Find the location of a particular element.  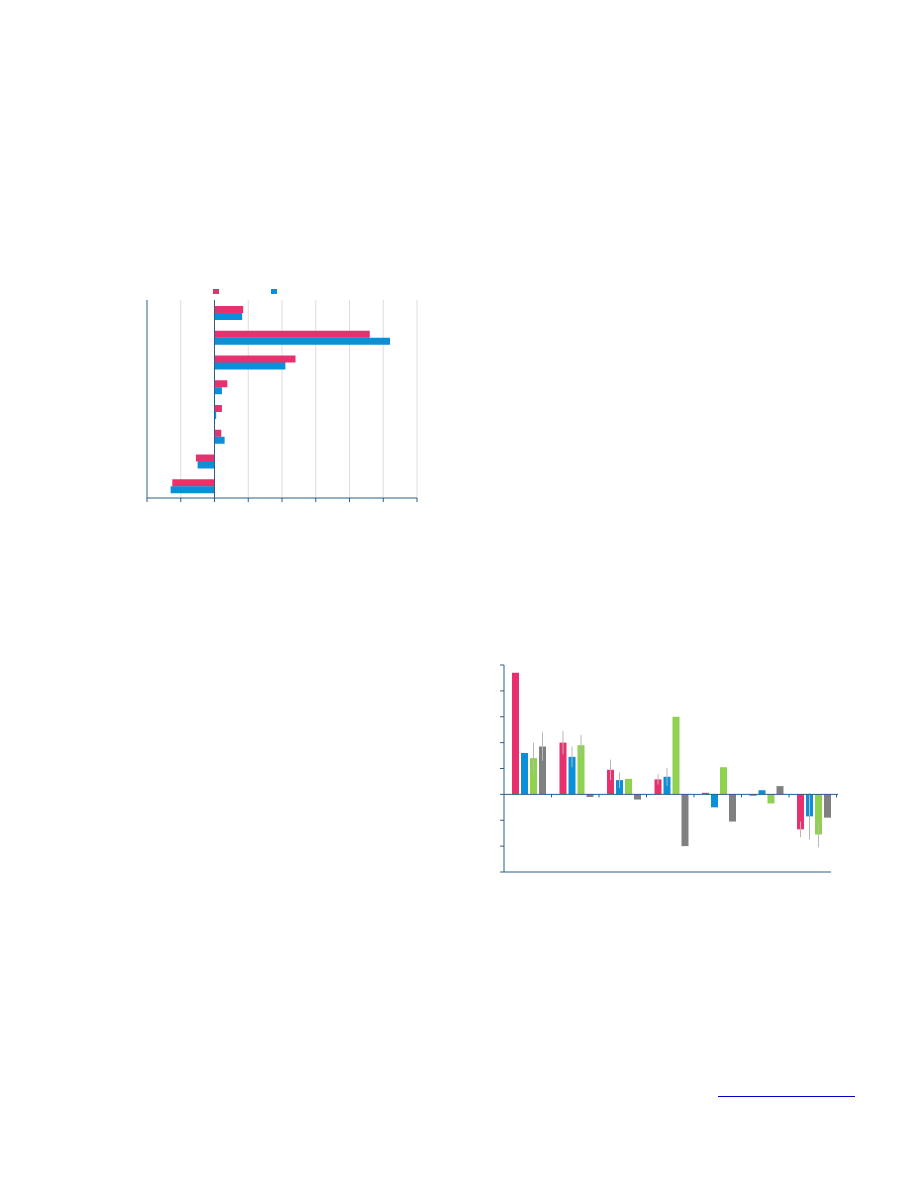

legend-swatch-pink is located at coordinates (216, 291).